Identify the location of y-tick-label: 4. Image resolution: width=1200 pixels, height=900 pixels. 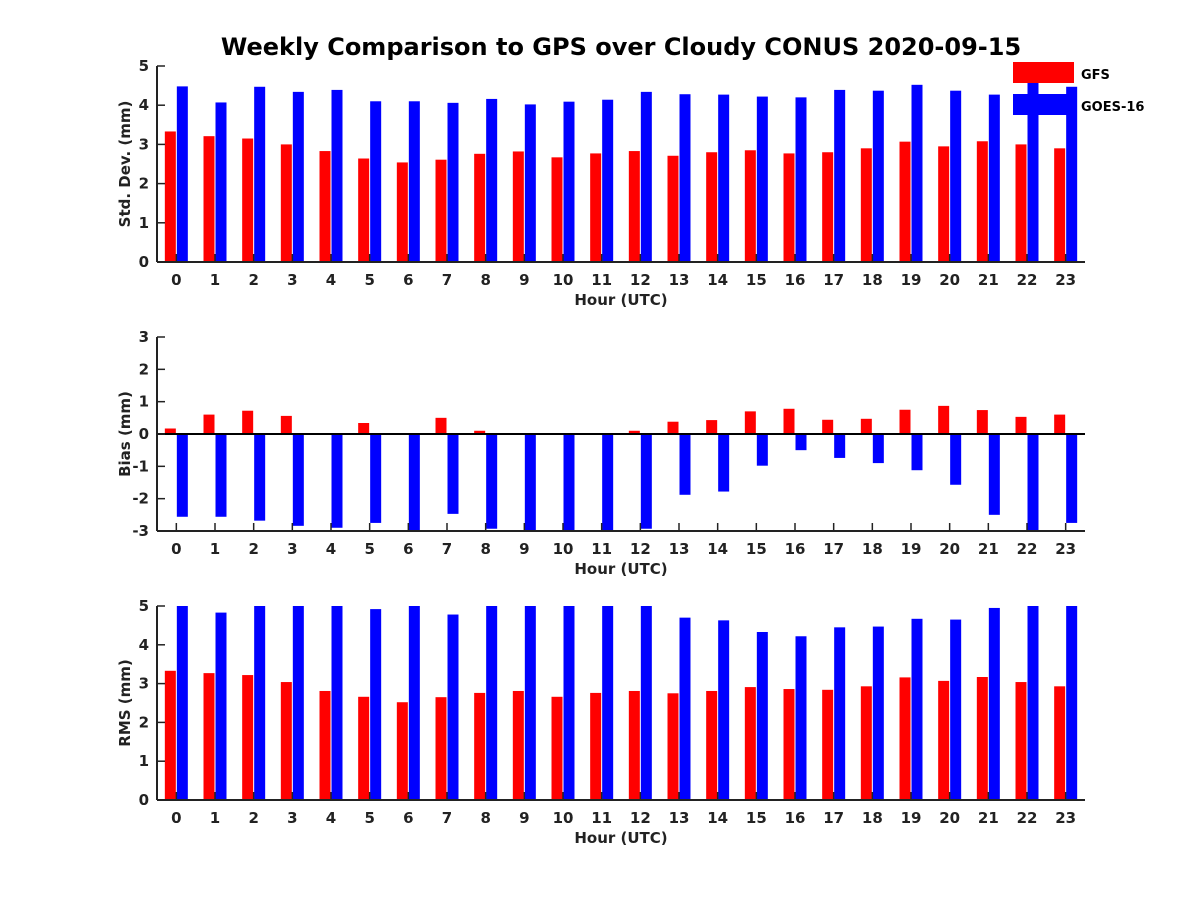
(144, 105).